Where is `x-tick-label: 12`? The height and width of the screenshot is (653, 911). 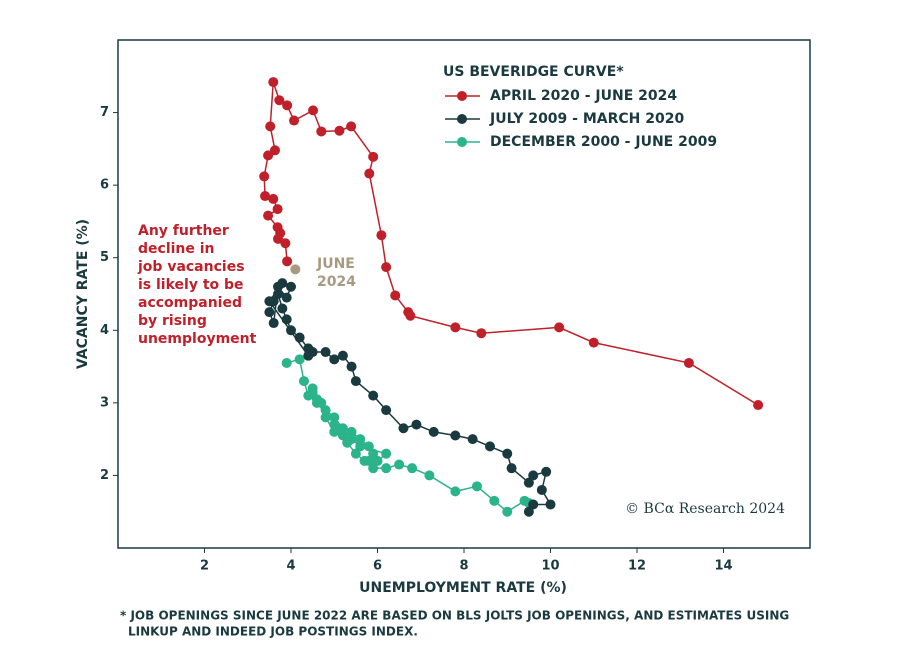
x-tick-label: 12 is located at coordinates (637, 566).